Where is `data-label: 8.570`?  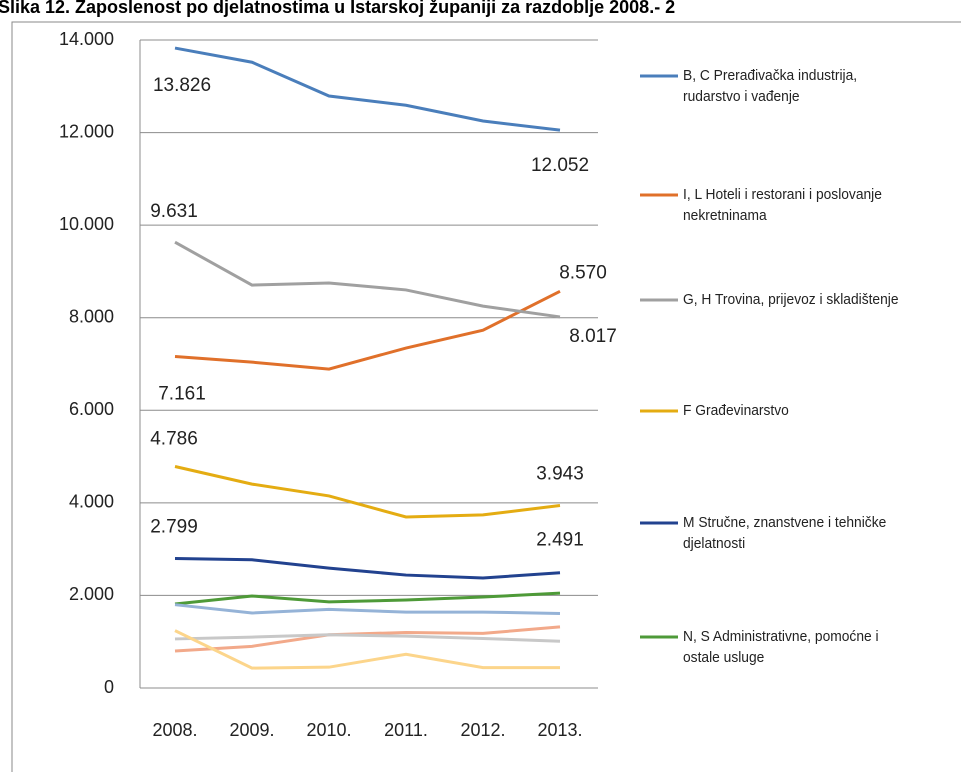 data-label: 8.570 is located at coordinates (583, 272).